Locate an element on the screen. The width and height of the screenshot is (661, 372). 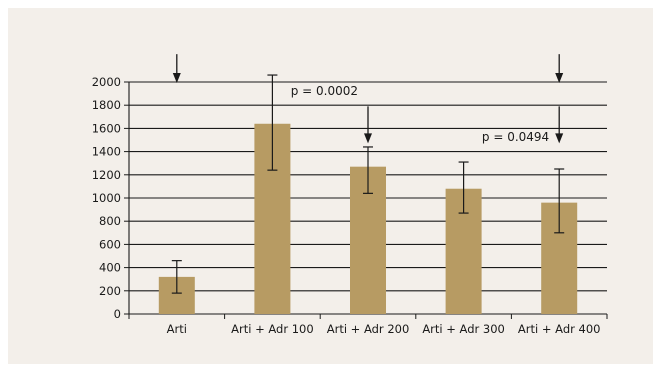
y-tick-label: 2000 is located at coordinates (106, 82).